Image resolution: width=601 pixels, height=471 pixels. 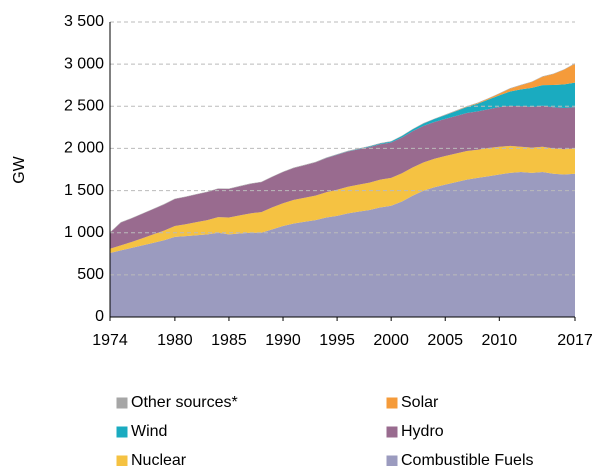 What do you see at coordinates (391, 340) in the screenshot?
I see `x-tick-label: 2000` at bounding box center [391, 340].